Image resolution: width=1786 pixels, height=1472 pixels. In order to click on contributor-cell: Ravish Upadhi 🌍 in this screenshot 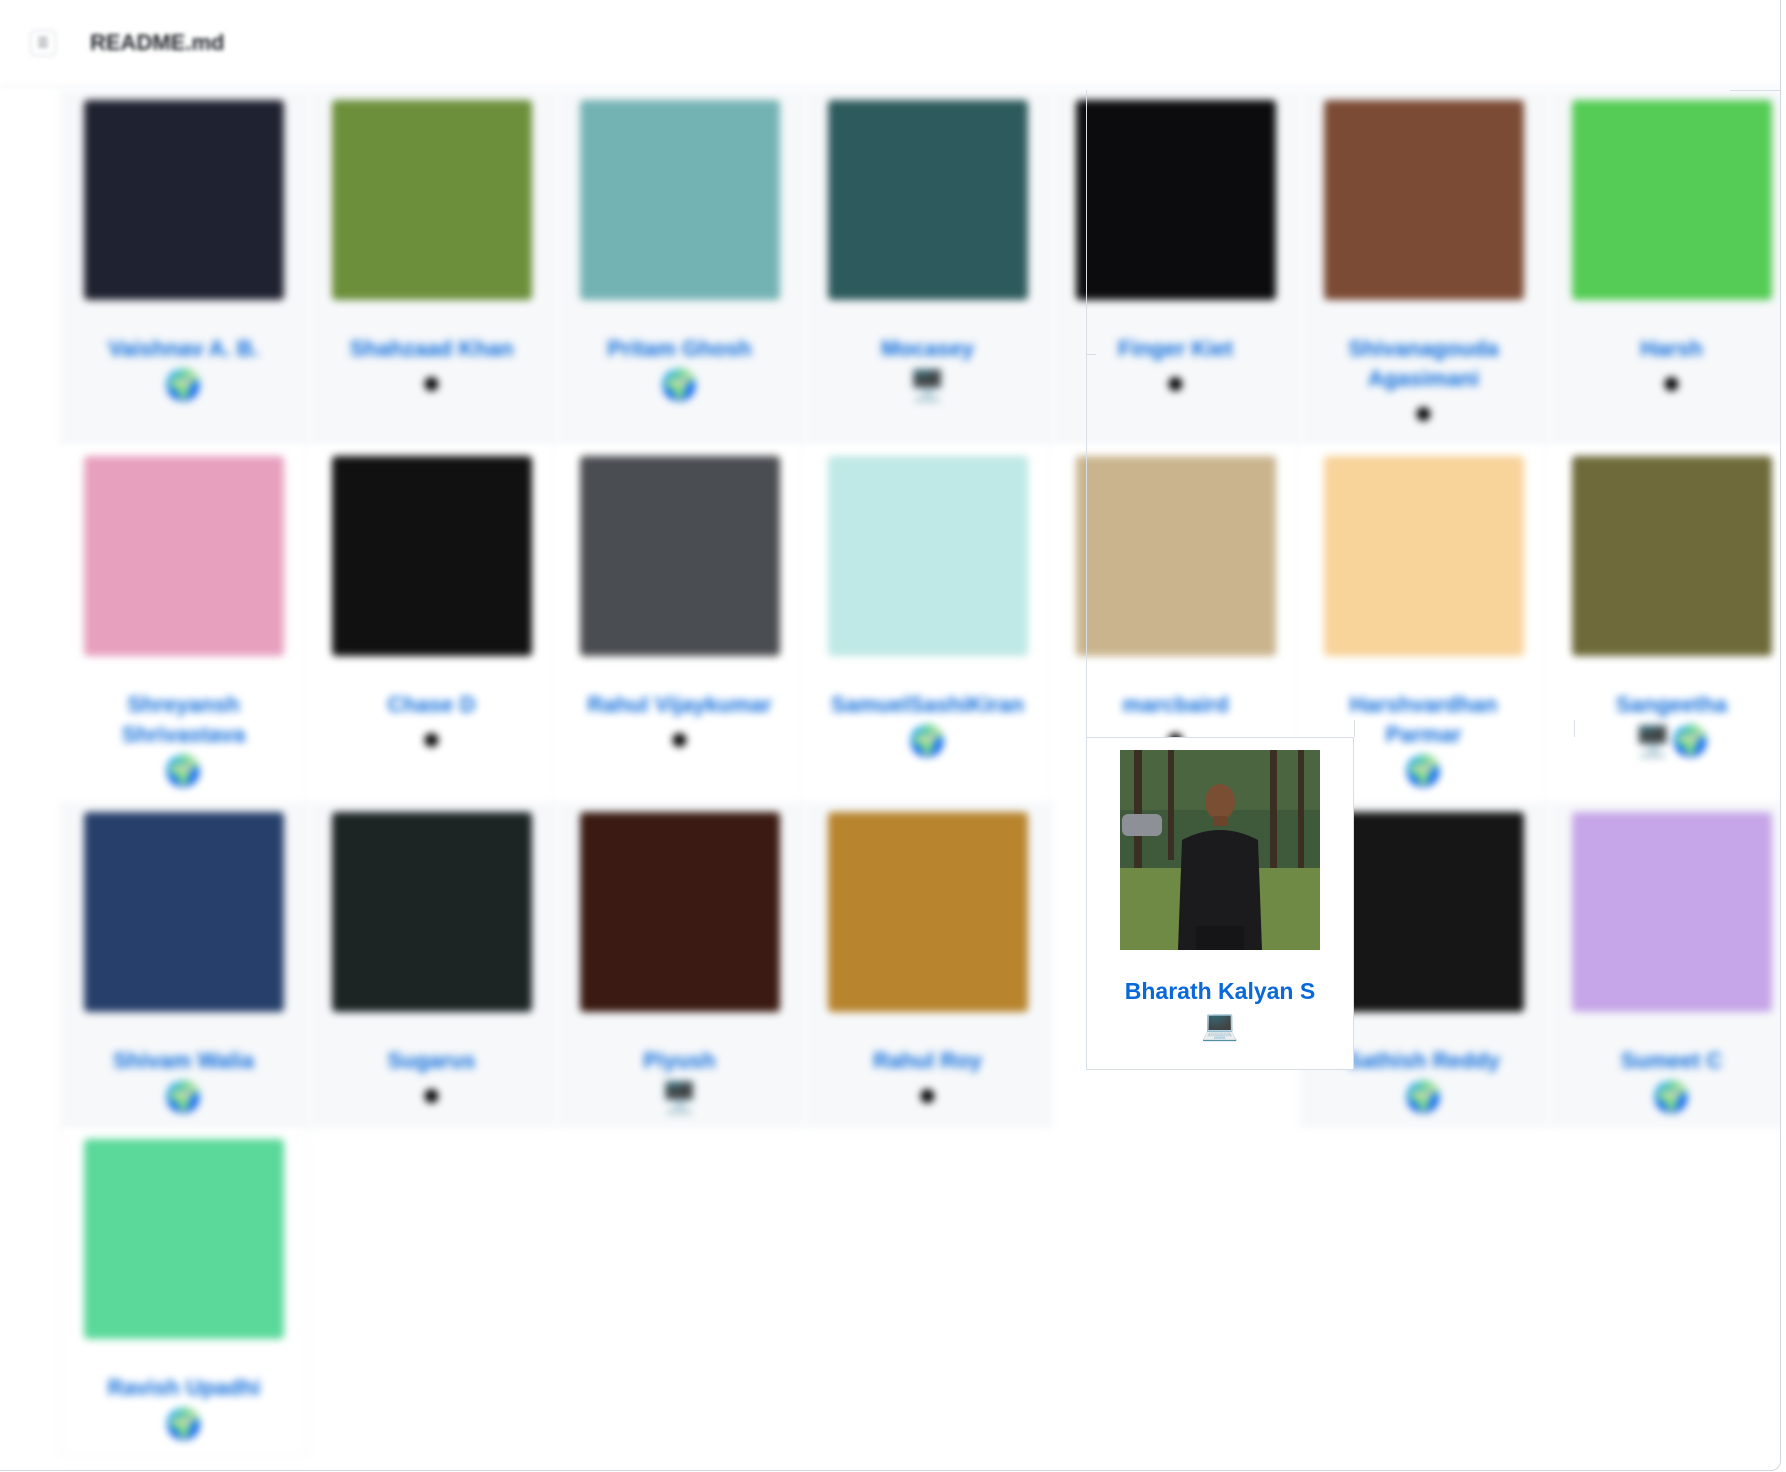, I will do `click(184, 1292)`.